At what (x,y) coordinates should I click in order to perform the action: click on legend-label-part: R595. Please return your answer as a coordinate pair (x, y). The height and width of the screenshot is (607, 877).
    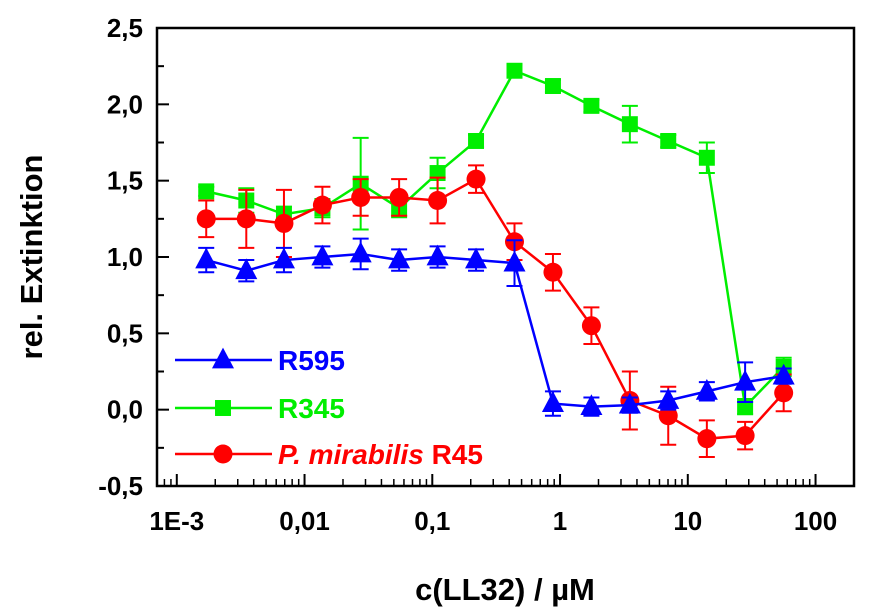
    Looking at the image, I should click on (311, 360).